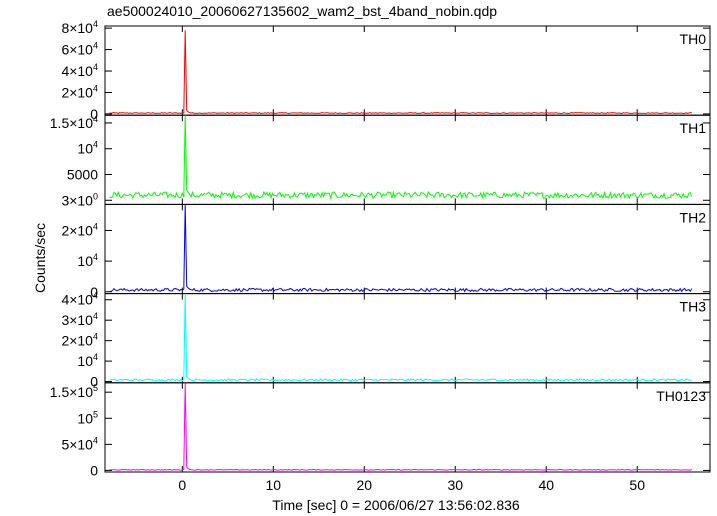  Describe the element at coordinates (74, 122) in the screenshot. I see `y-tick-label: 1.5×10⁴` at that location.